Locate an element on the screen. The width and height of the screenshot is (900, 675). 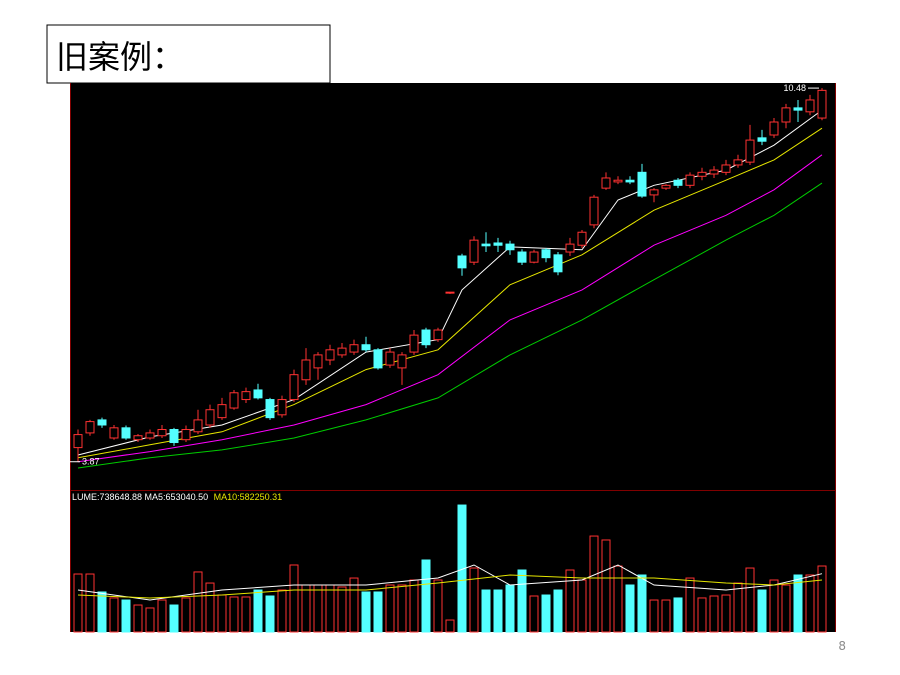
page-number: 8 is located at coordinates (842, 646).